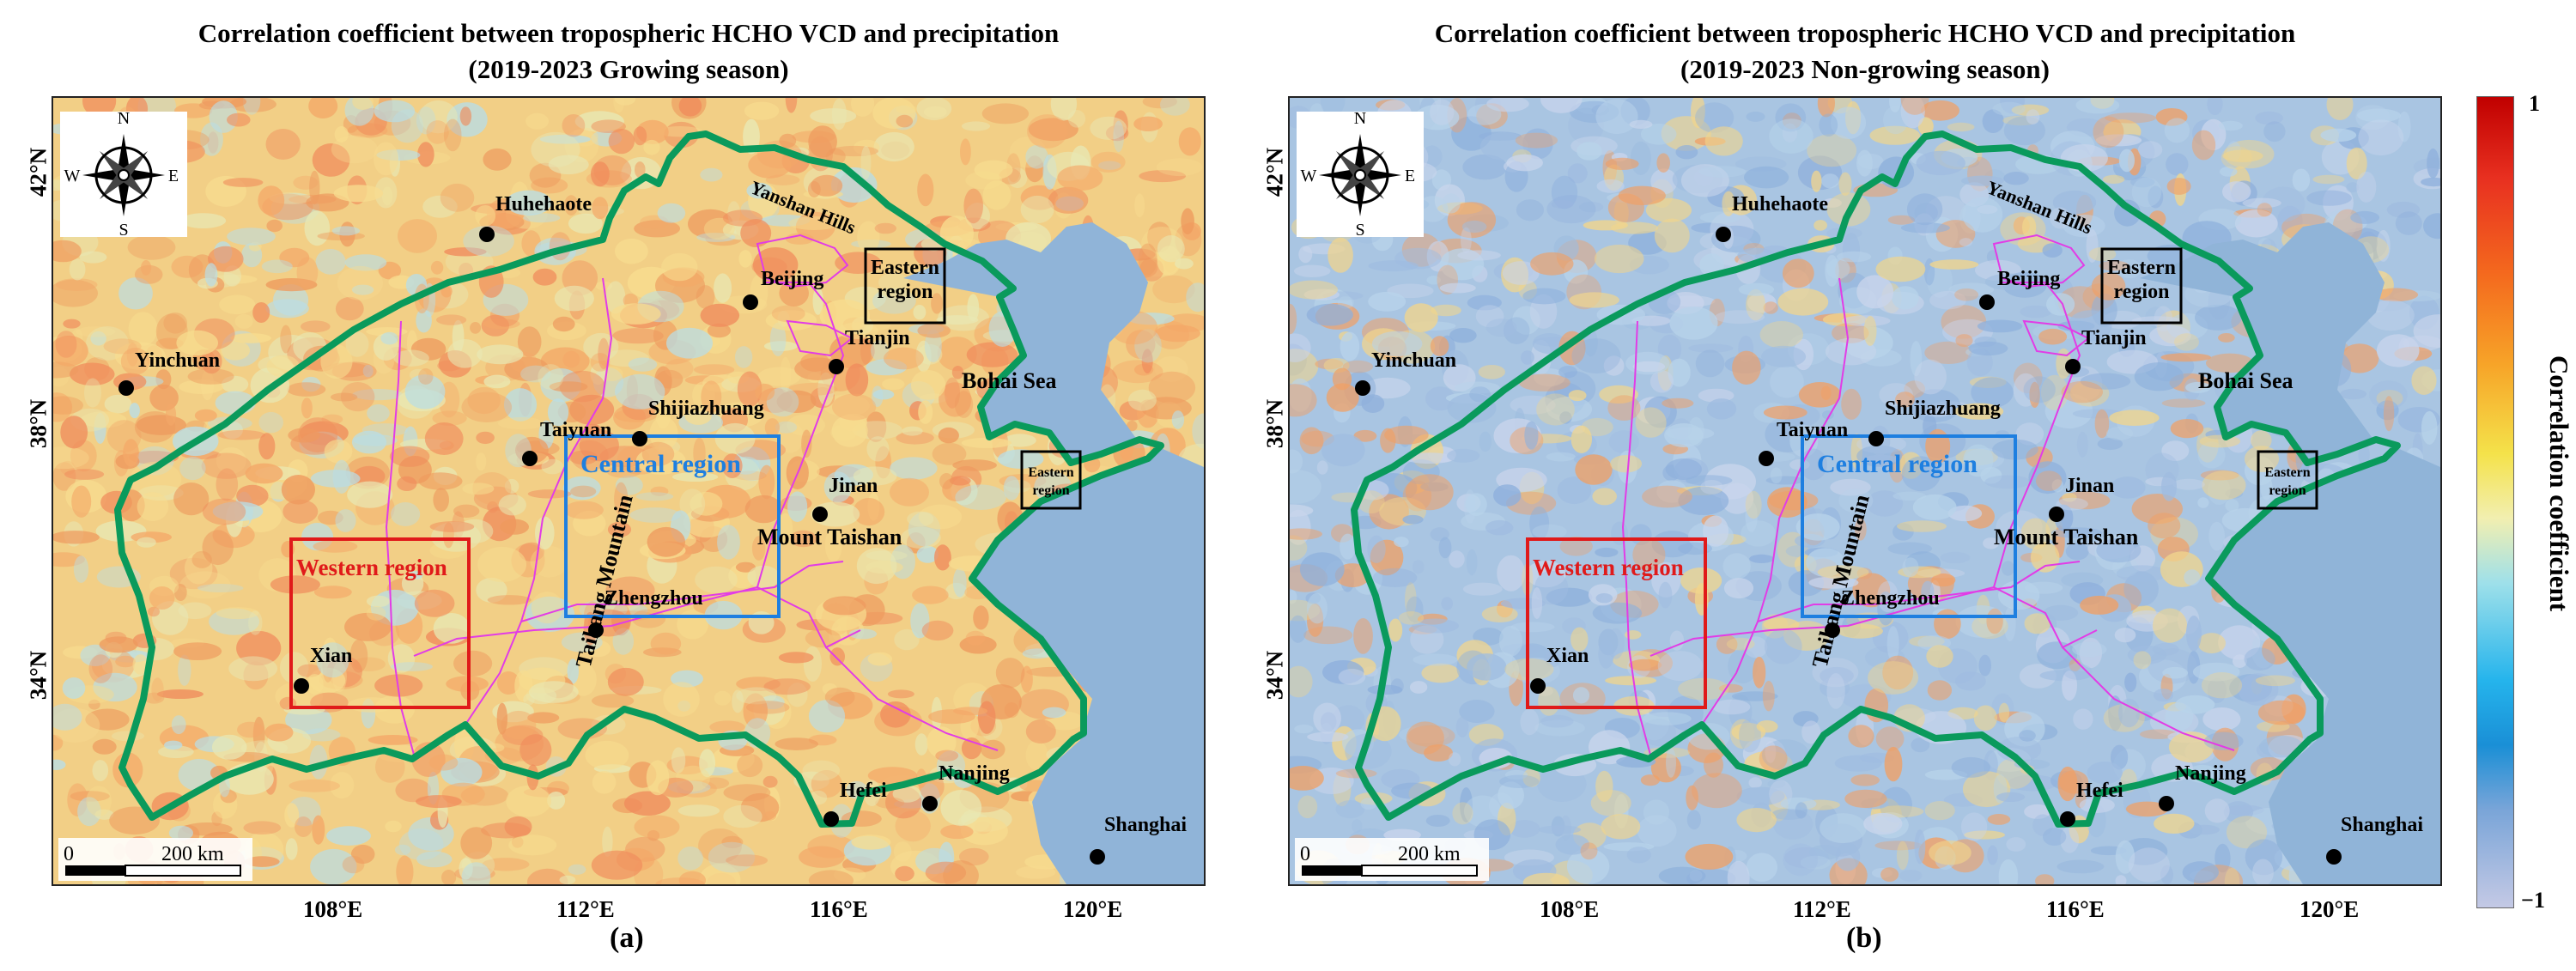 Image resolution: width=2576 pixels, height=971 pixels. Describe the element at coordinates (1360, 175) in the screenshot. I see `compass-ring` at that location.